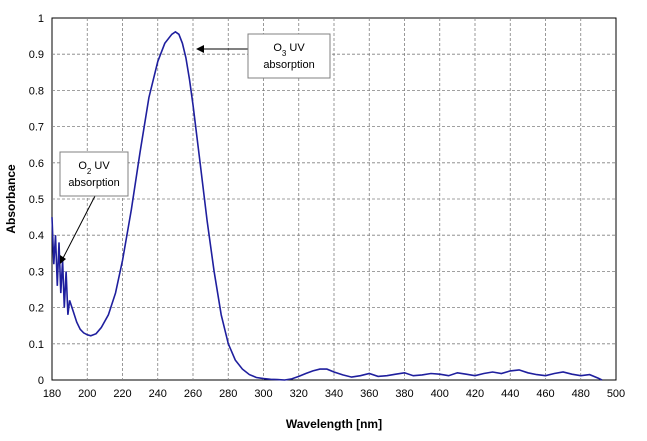 The height and width of the screenshot is (441, 647). I want to click on y-tick-label: 0.1, so click(36, 345).